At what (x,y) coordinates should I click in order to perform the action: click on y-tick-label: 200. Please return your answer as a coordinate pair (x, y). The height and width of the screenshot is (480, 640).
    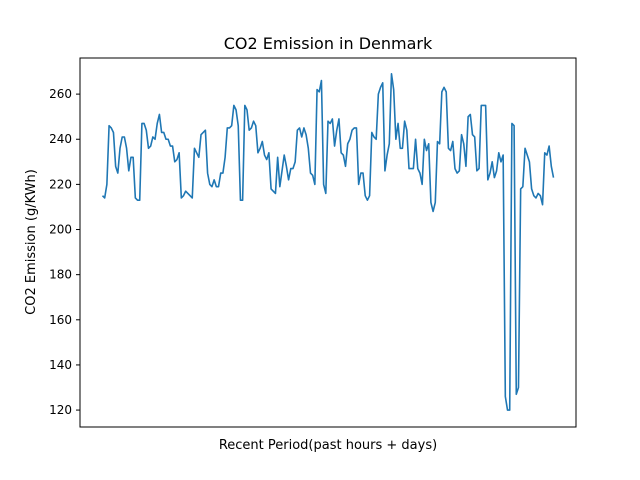
    Looking at the image, I should click on (60, 230).